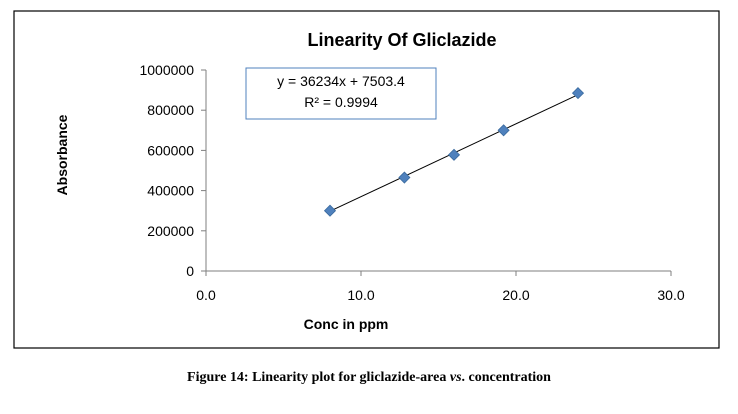 This screenshot has height=414, width=738. Describe the element at coordinates (170, 110) in the screenshot. I see `y-tick-label: 800000` at that location.